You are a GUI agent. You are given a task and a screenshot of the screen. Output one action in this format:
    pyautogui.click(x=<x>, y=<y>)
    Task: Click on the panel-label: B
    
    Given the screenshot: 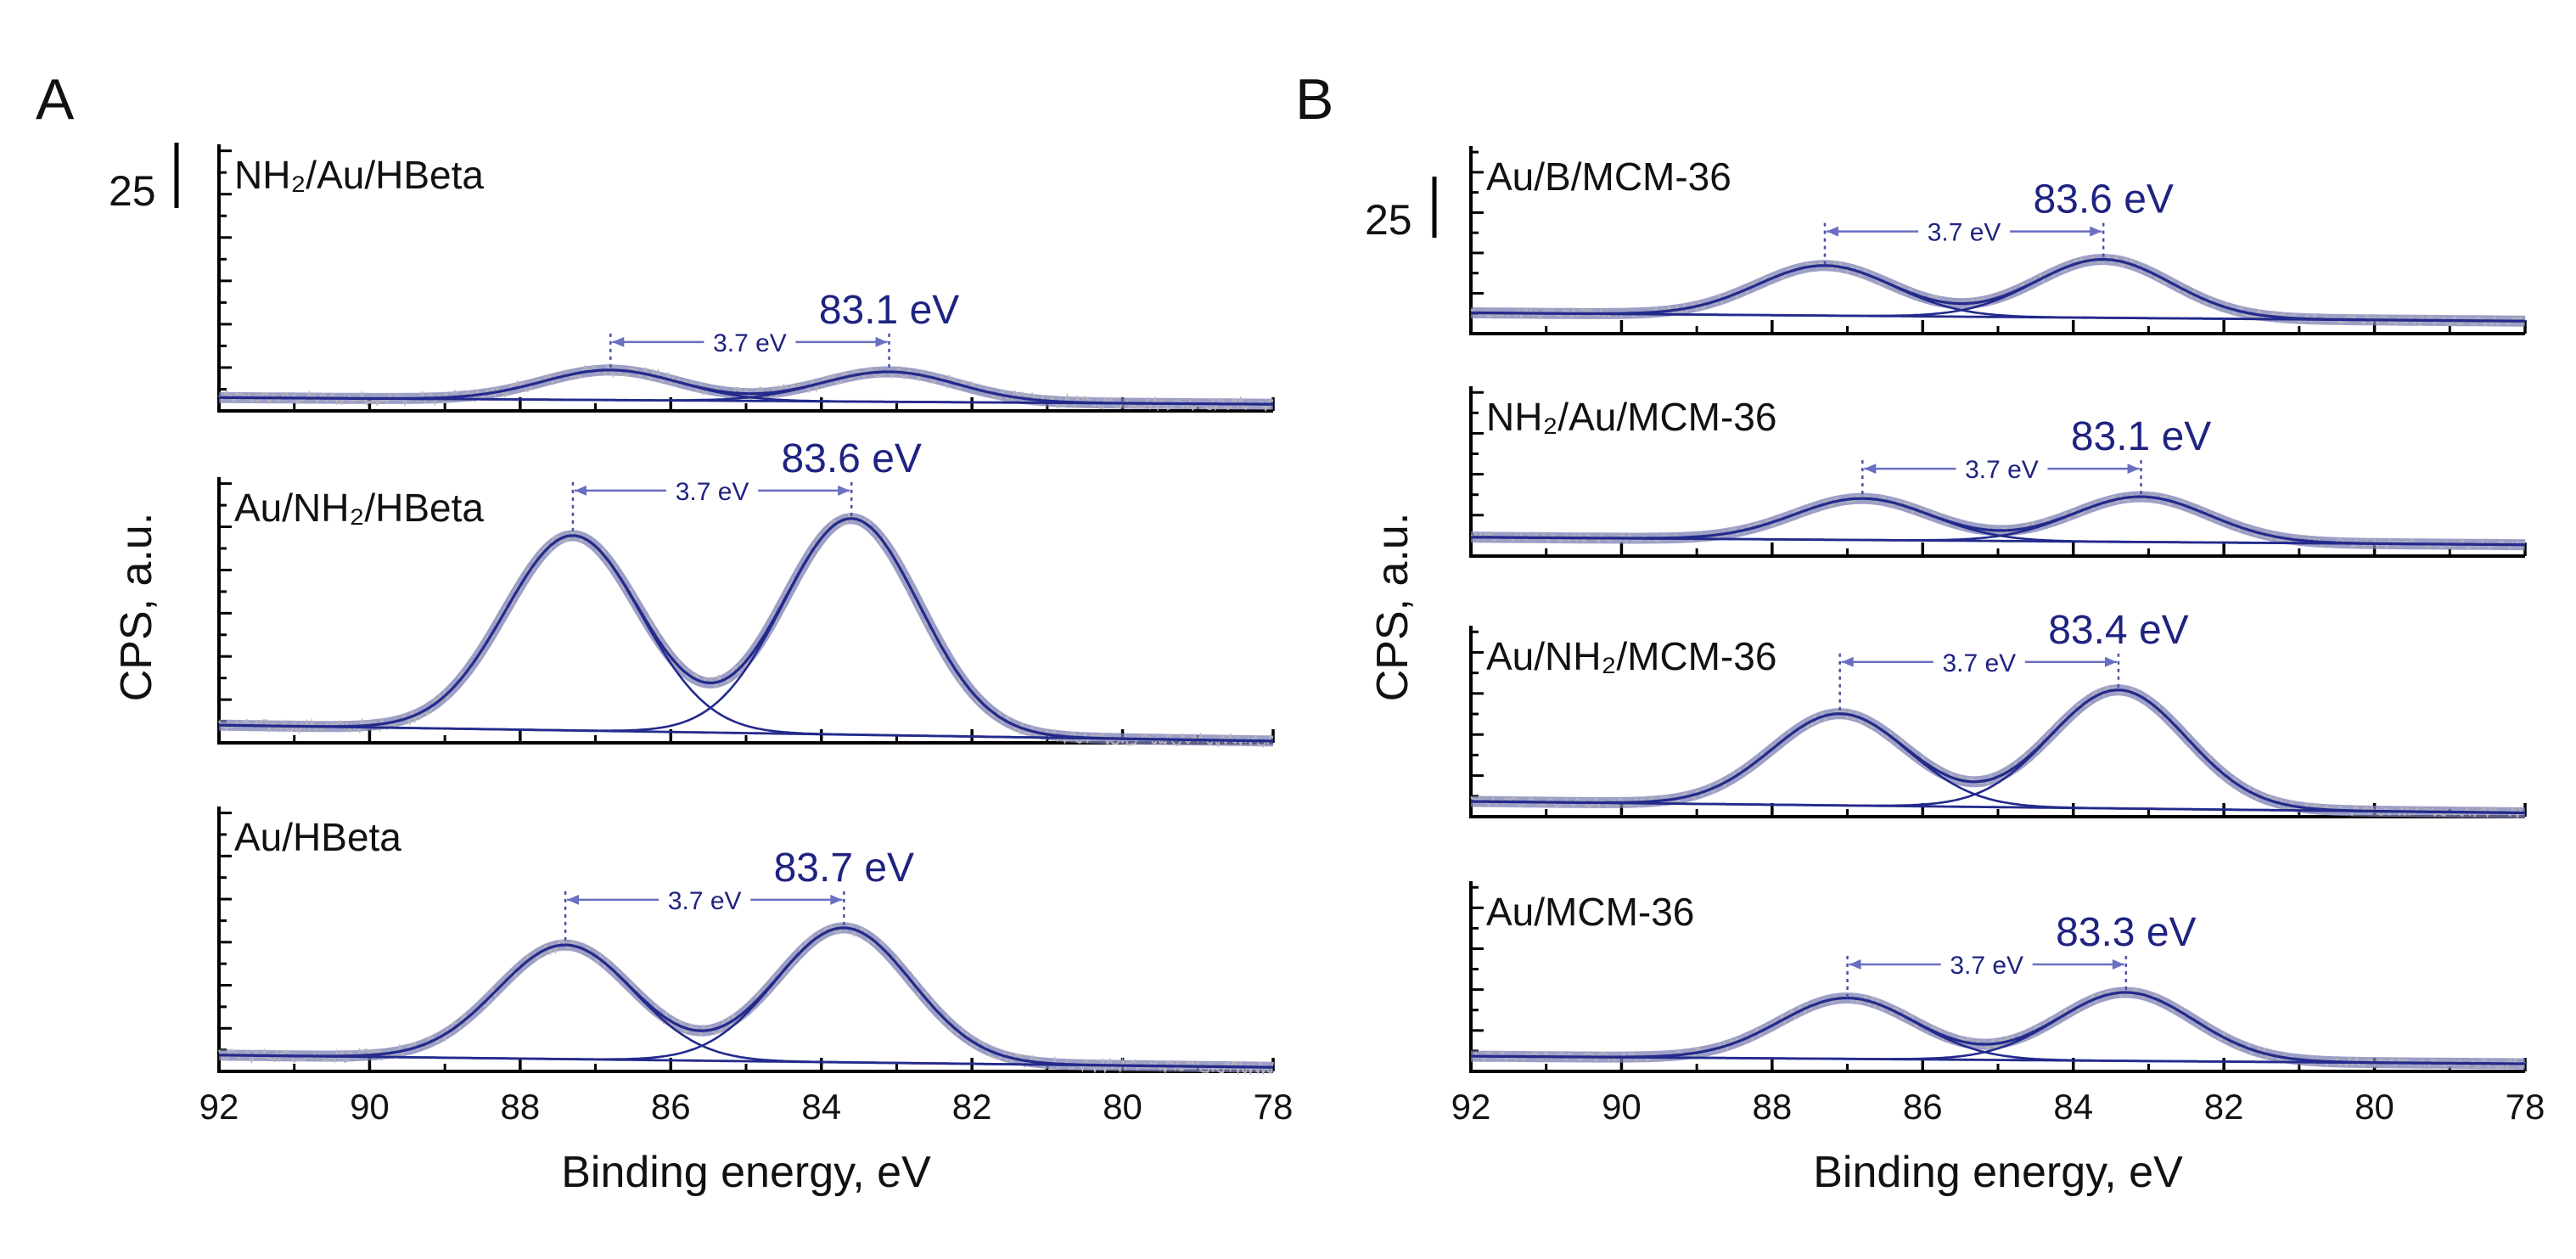 What is the action you would take?
    pyautogui.click(x=1314, y=99)
    